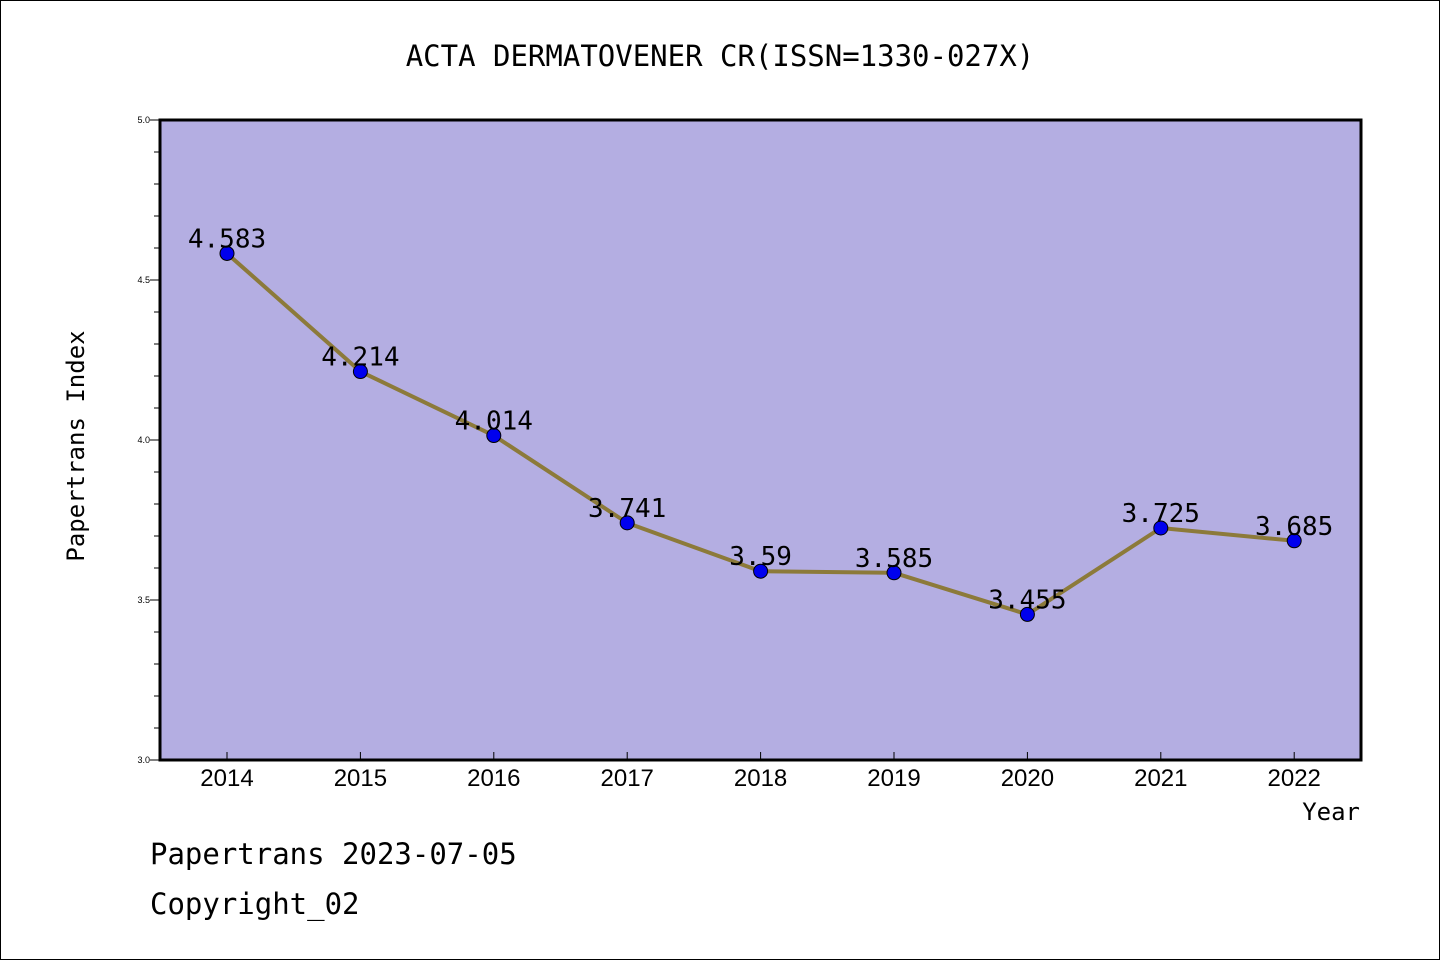 The height and width of the screenshot is (960, 1440). Describe the element at coordinates (255, 904) in the screenshot. I see `footer-copyright-line: Copyright_02` at that location.